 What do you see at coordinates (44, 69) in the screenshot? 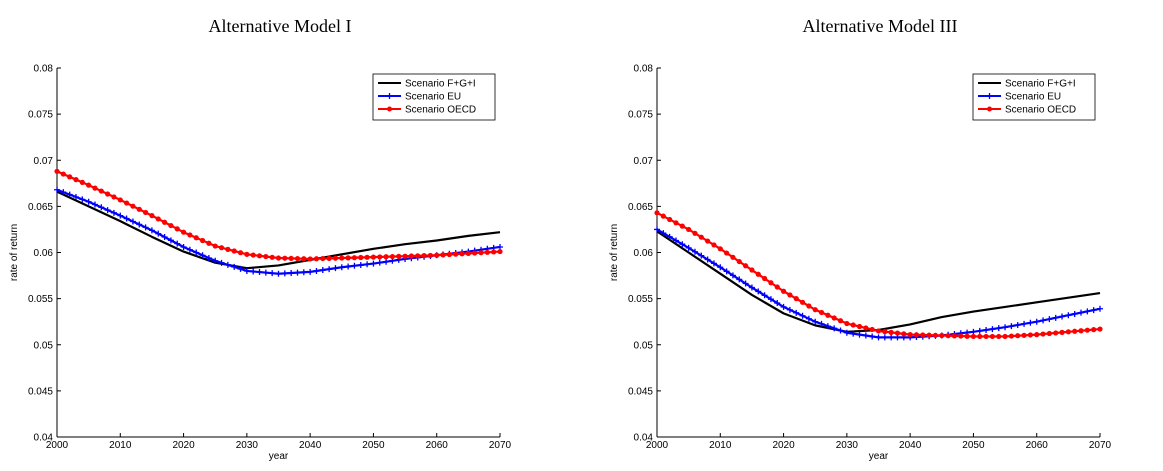
I see `y-tick-label: 0.08` at bounding box center [44, 69].